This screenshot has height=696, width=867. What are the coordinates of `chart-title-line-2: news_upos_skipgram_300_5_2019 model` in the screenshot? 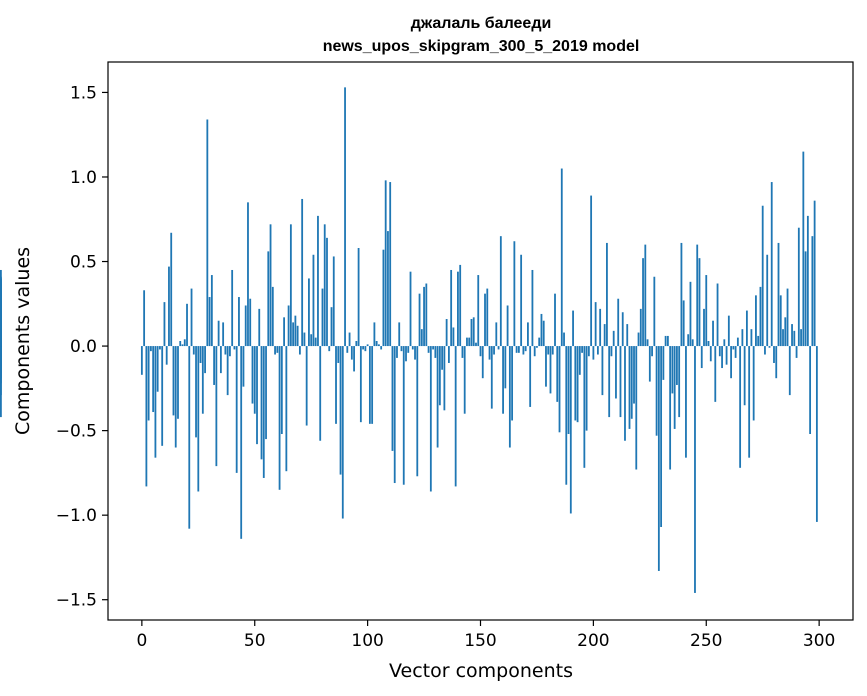 It's located at (481, 46).